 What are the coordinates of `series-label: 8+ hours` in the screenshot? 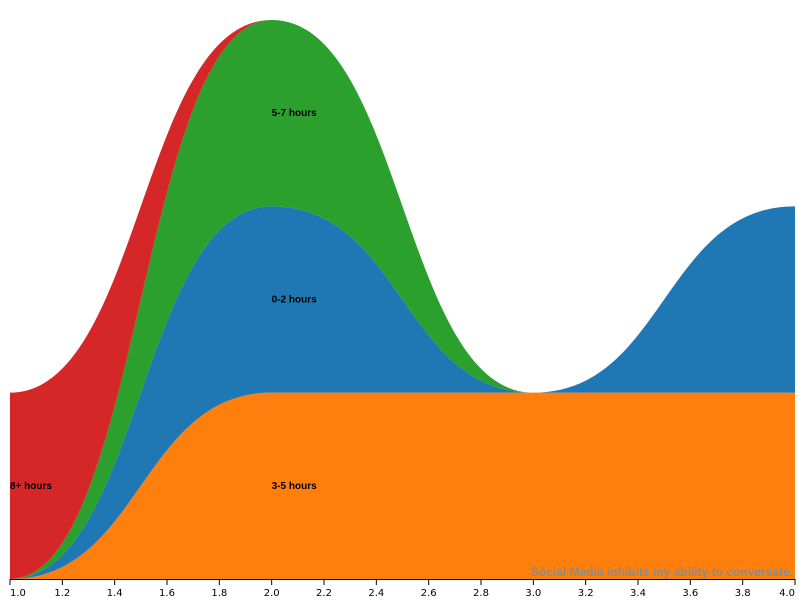 It's located at (31, 486).